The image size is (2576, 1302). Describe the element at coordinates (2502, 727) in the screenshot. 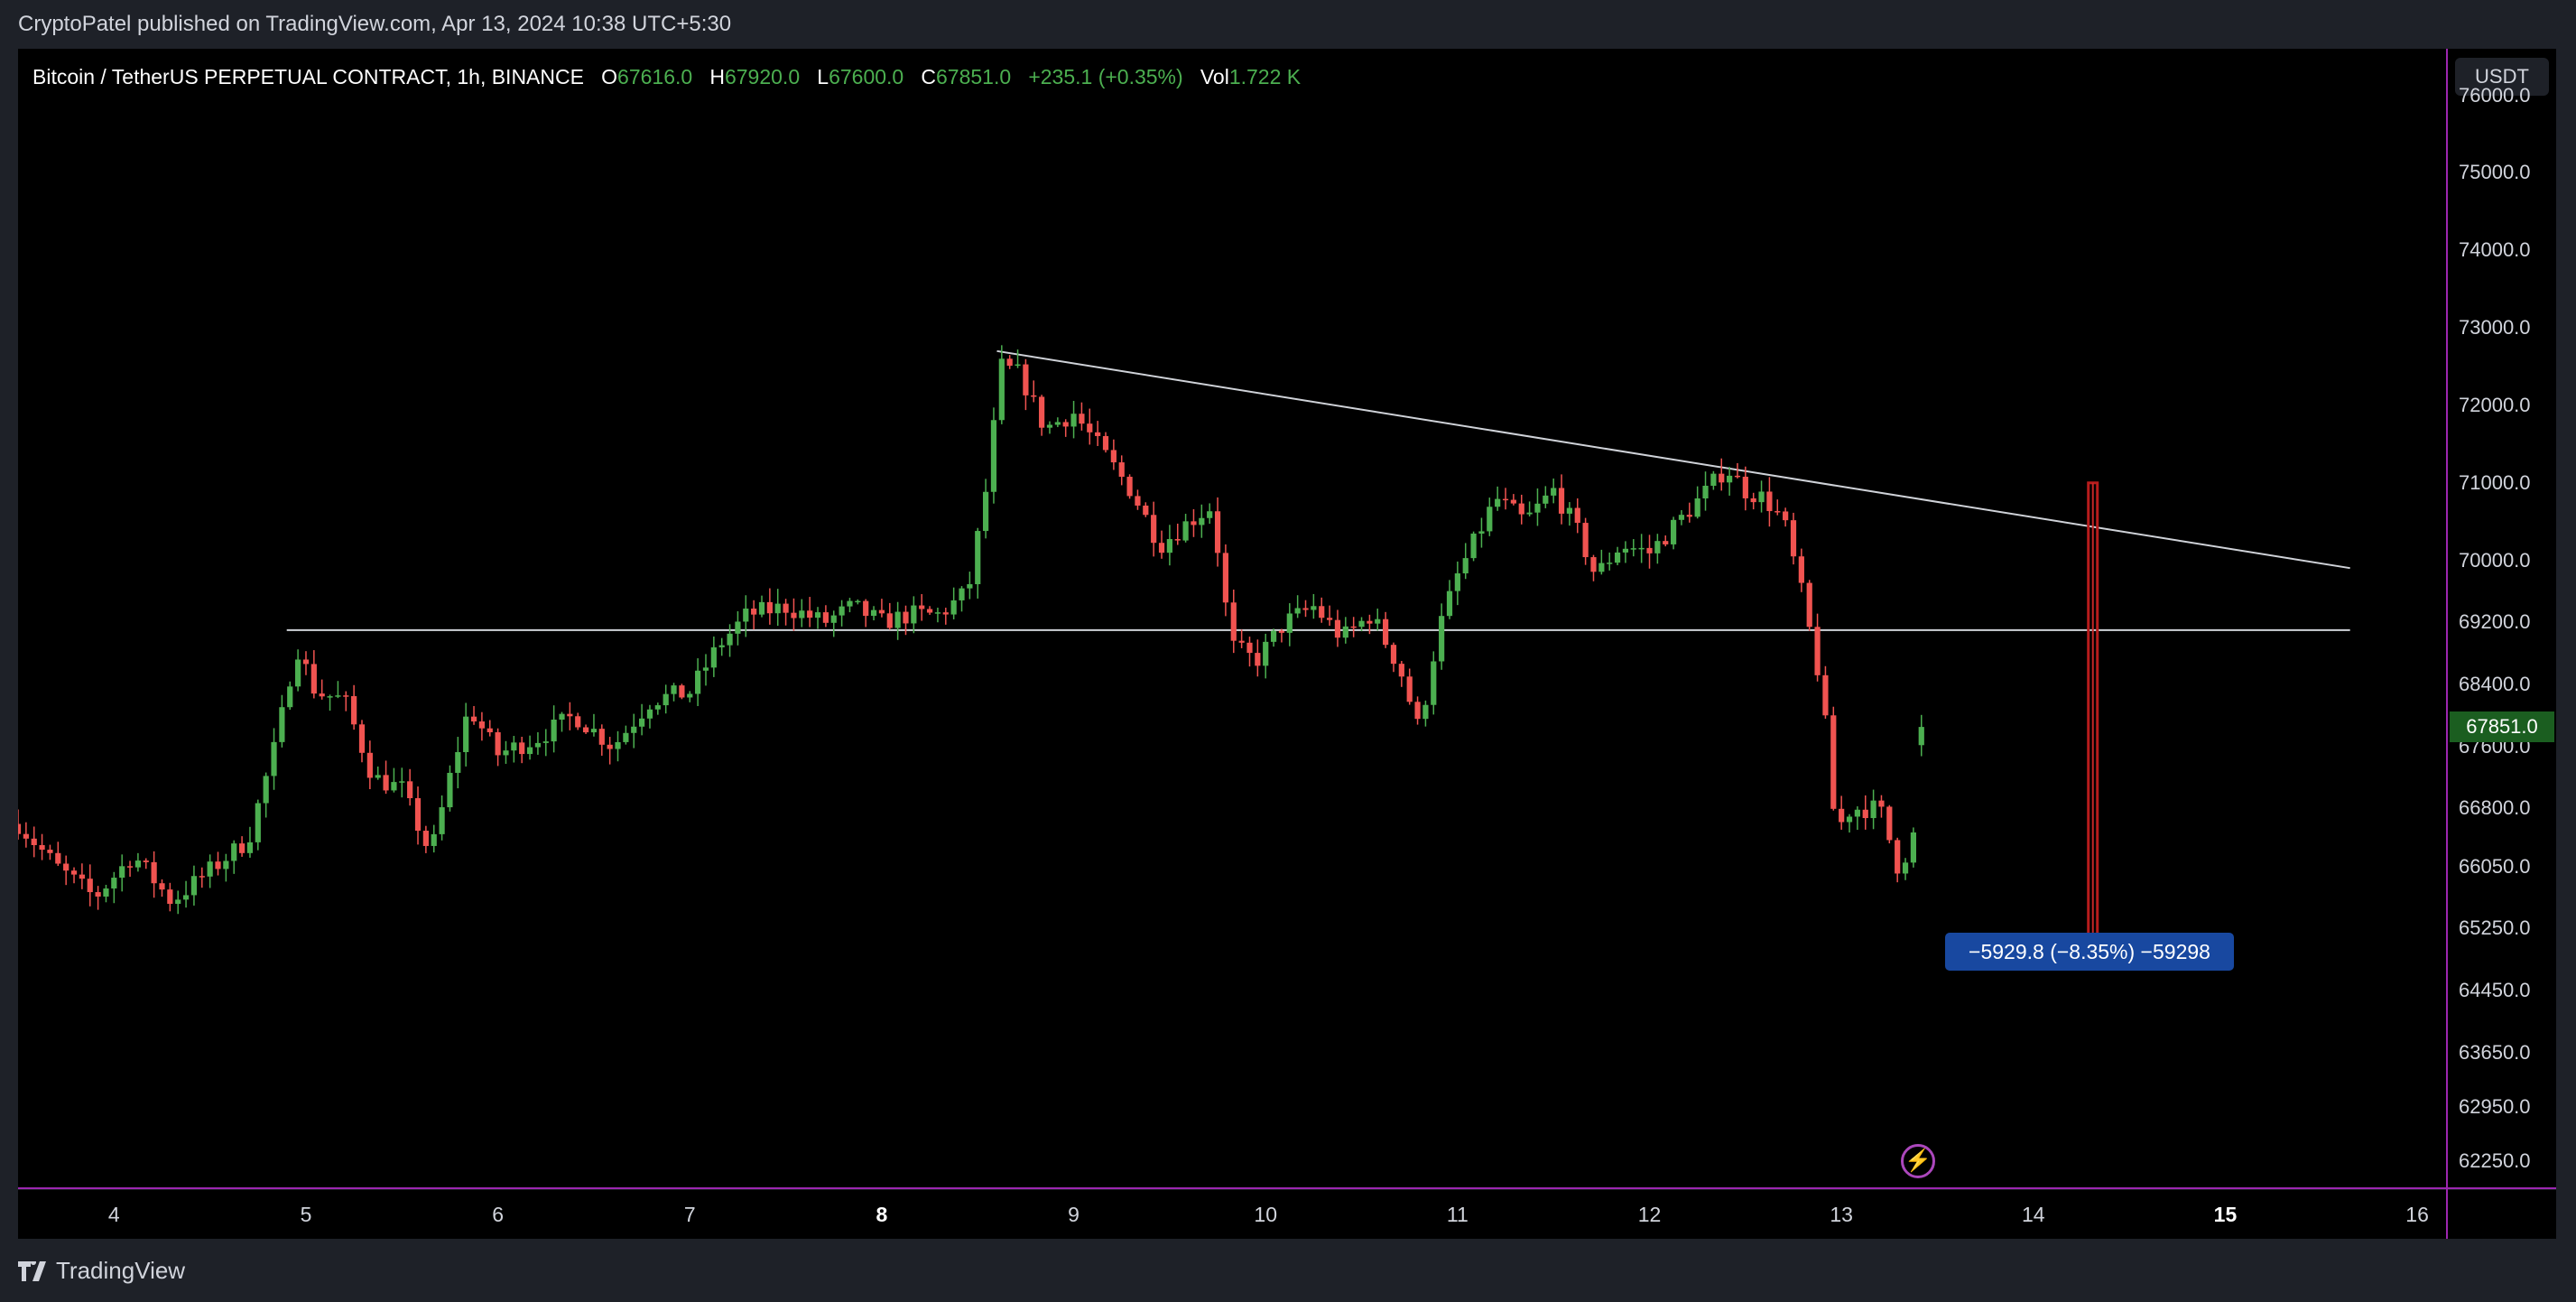

I see `last-price-label: 67851.0` at that location.